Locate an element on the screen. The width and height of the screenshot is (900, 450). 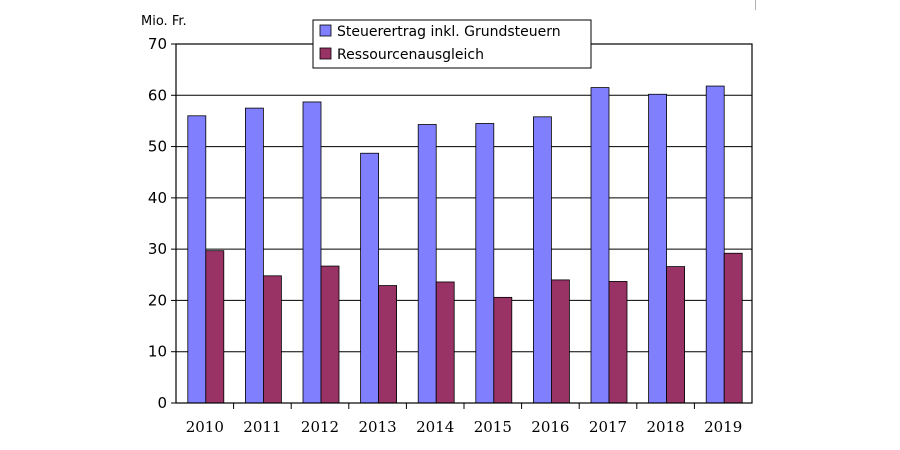
bar-ressourcenausgleich-2015 is located at coordinates (503, 350).